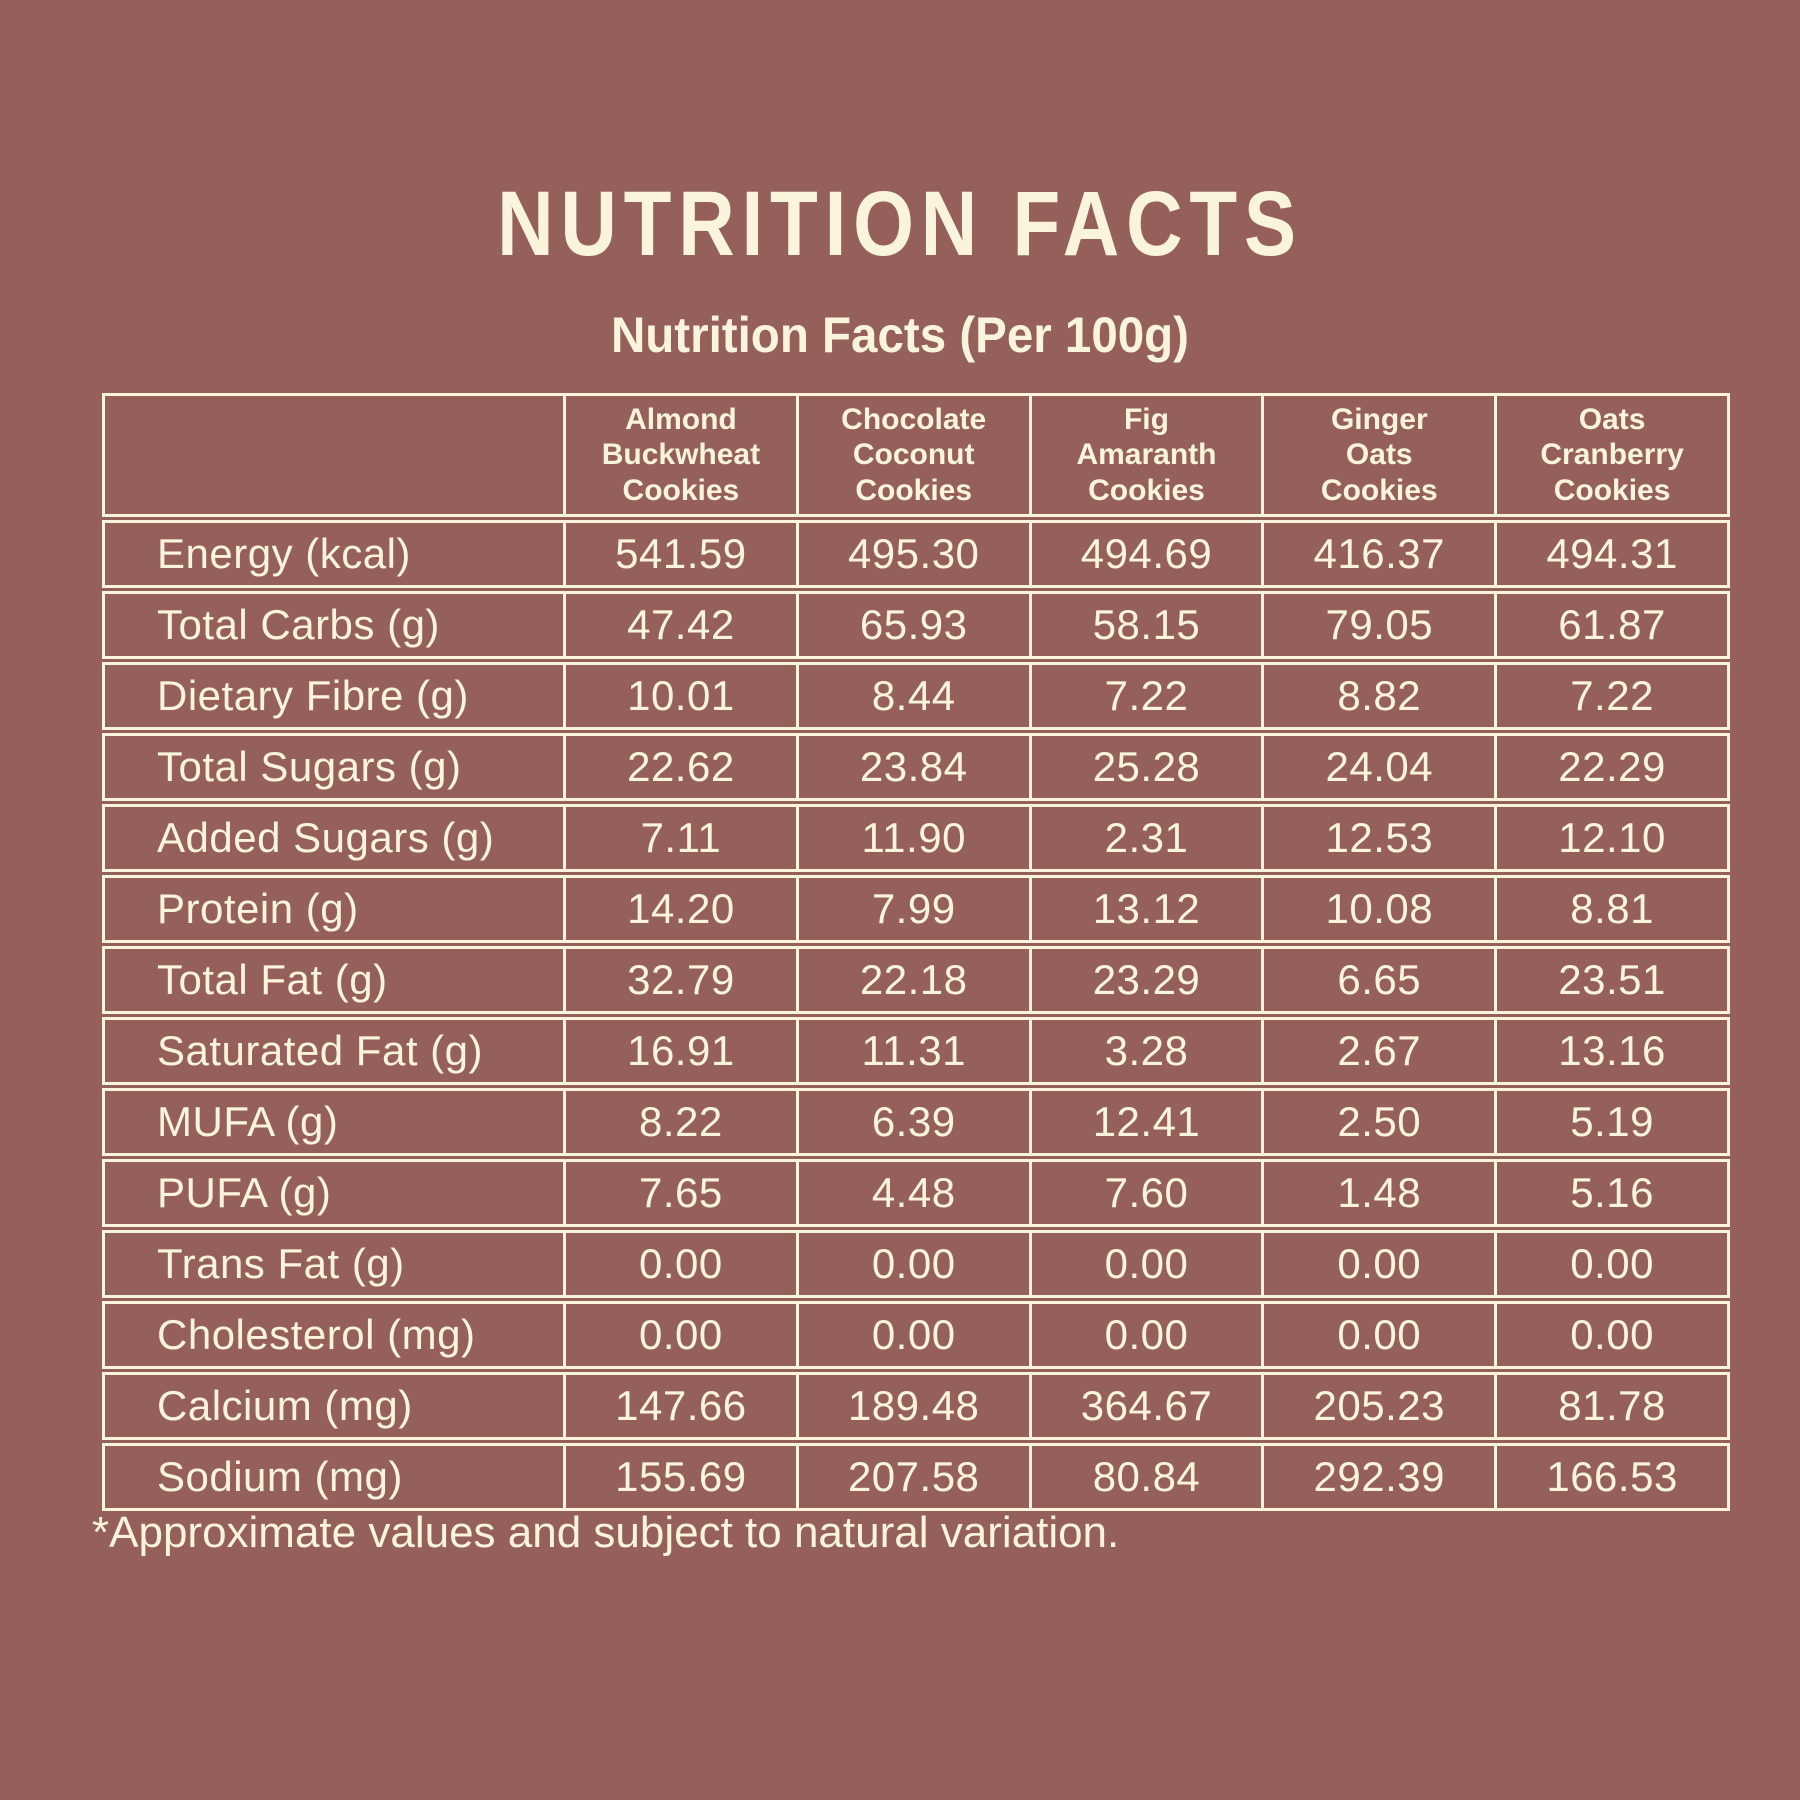  I want to click on value-cell: 10.08, so click(1377, 909).